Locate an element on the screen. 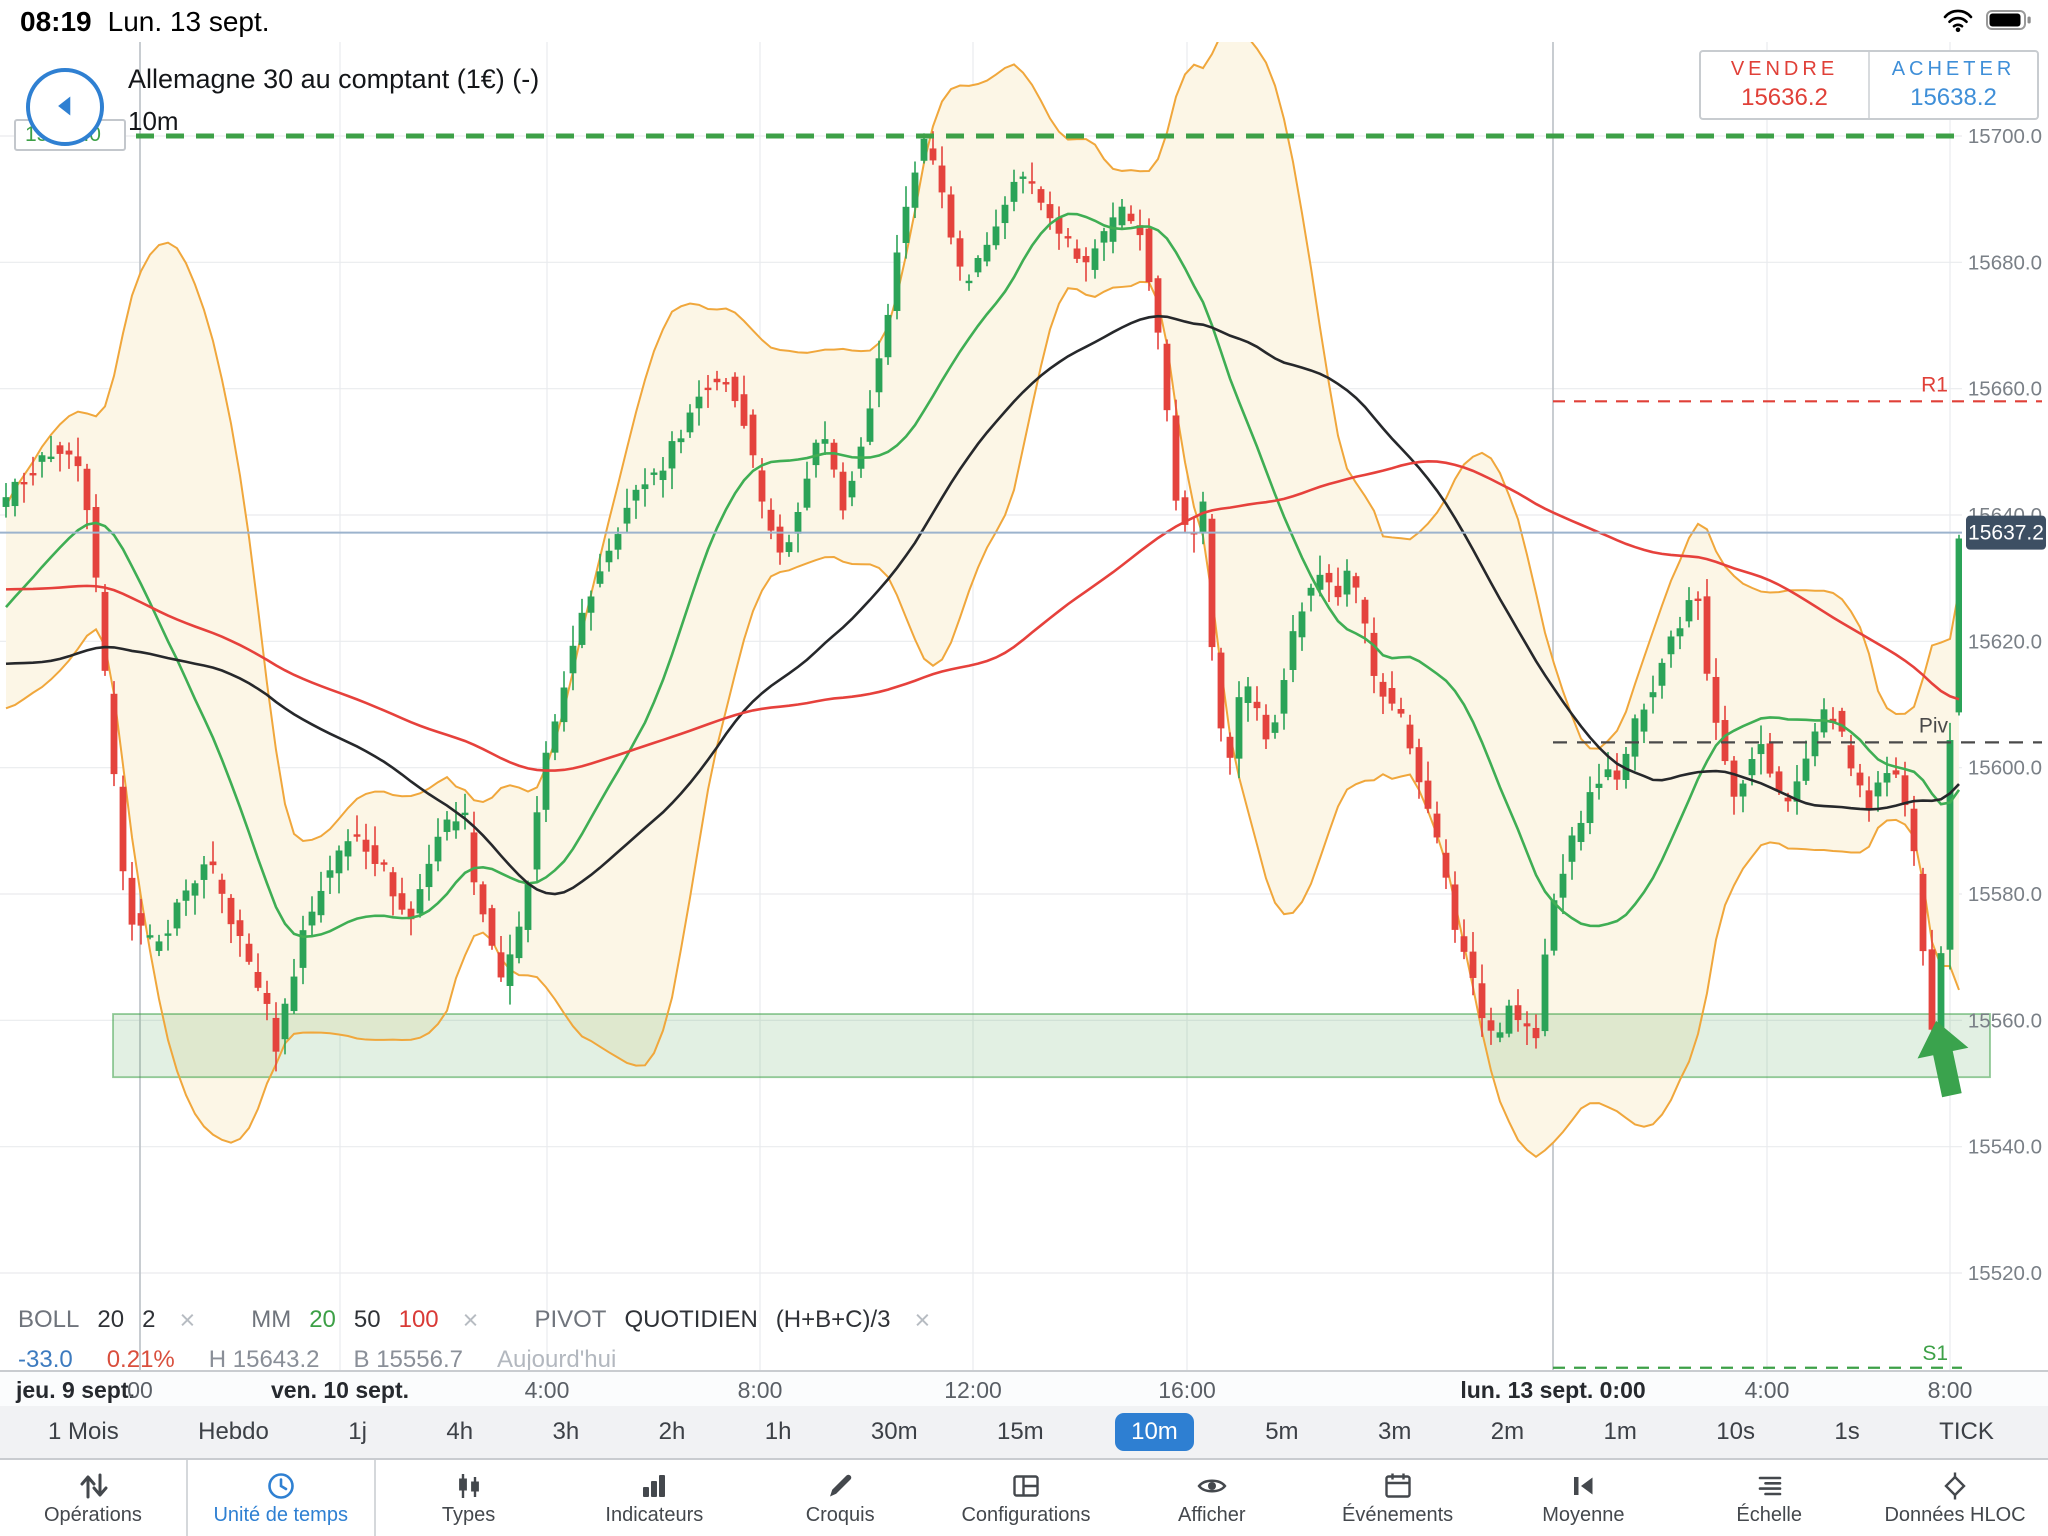 The image size is (2048, 1536). legend-mm: MM 20 50 100 × is located at coordinates (364, 1320).